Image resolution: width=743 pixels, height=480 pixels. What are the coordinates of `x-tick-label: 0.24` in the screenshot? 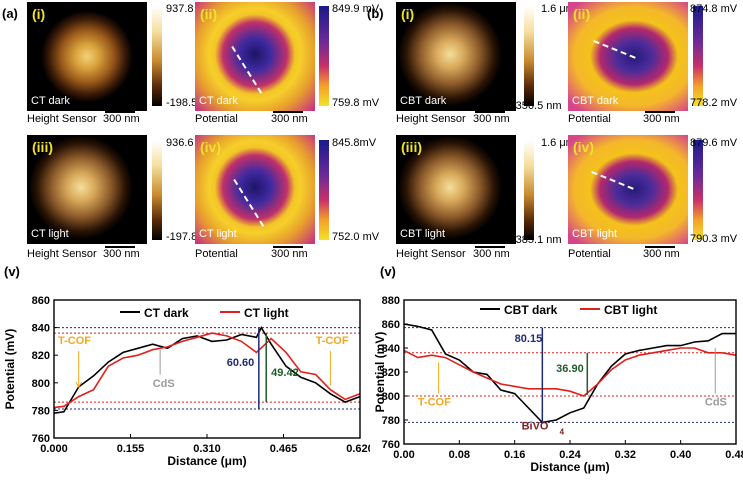 It's located at (570, 455).